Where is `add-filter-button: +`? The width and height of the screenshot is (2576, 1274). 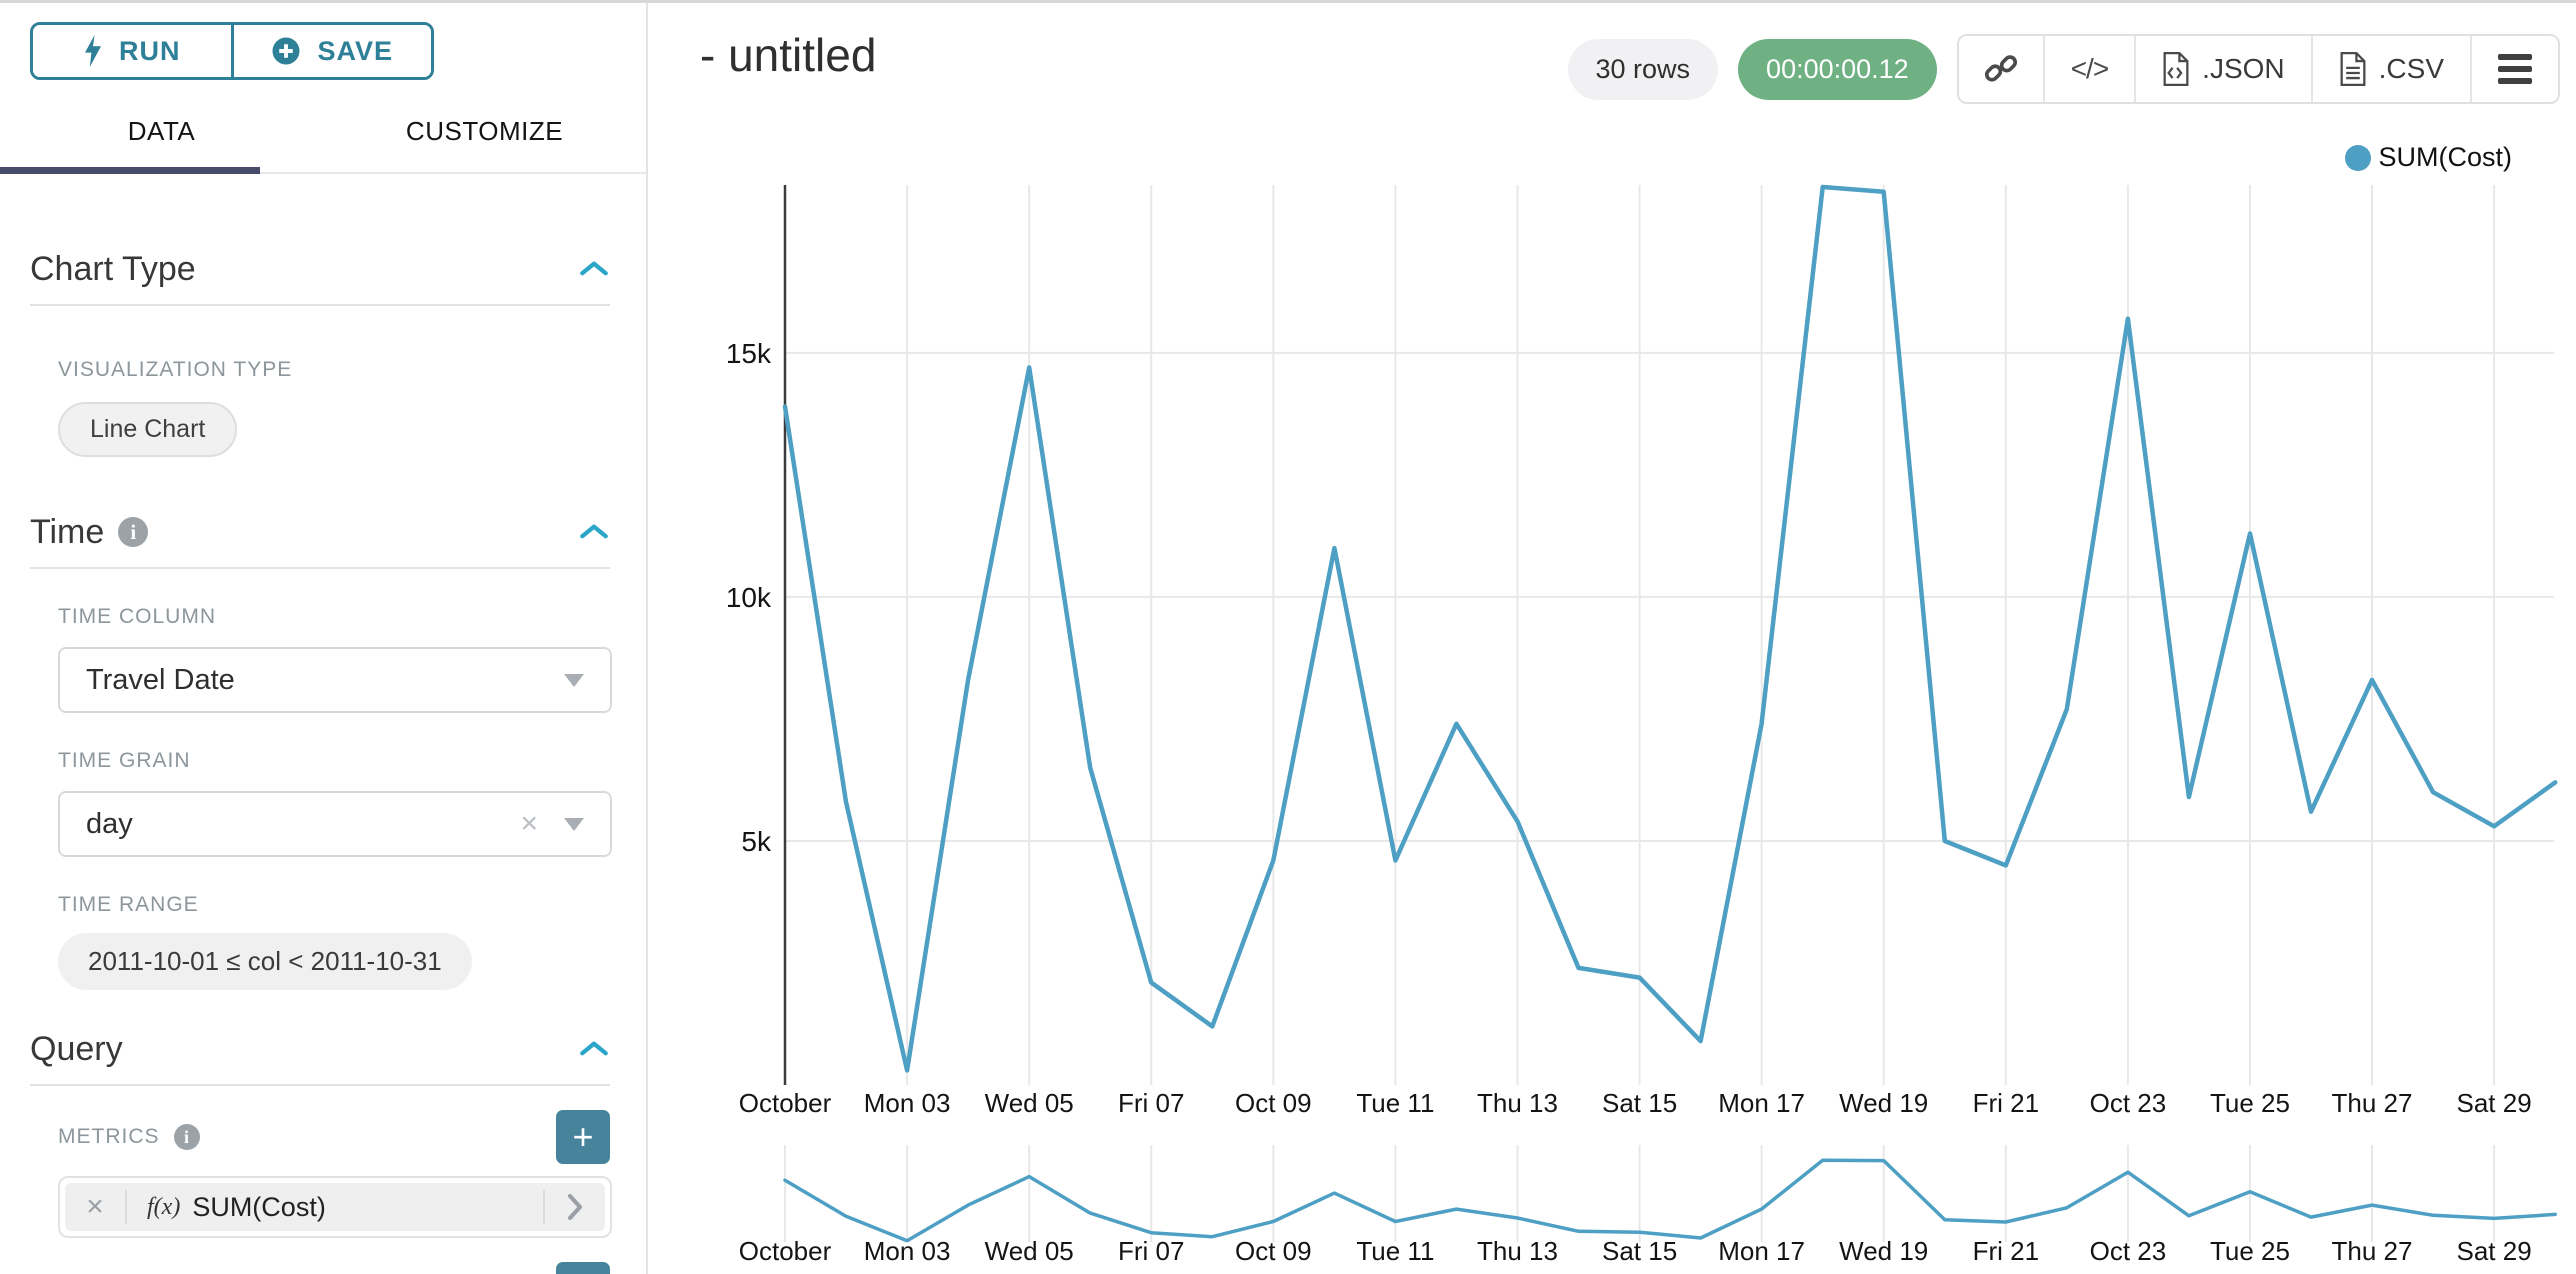
add-filter-button: + is located at coordinates (583, 1268).